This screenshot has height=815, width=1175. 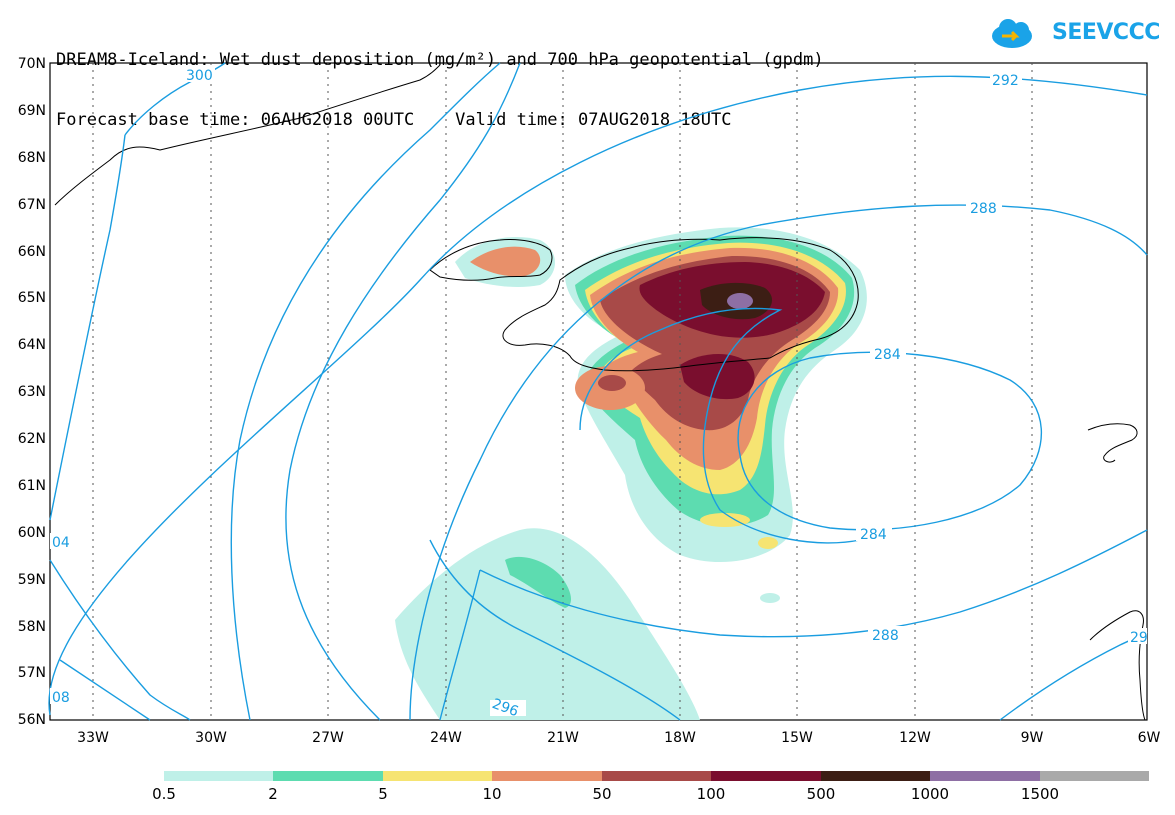 What do you see at coordinates (460, 645) in the screenshot?
I see `contour-288-left` at bounding box center [460, 645].